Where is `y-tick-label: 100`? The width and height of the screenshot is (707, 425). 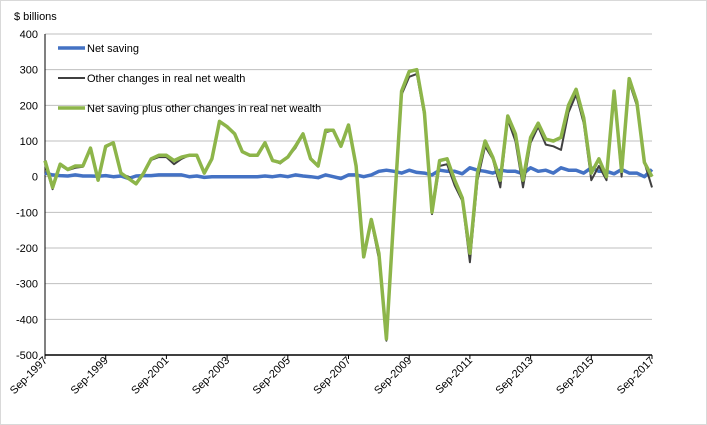
y-tick-label: 100 is located at coordinates (29, 142).